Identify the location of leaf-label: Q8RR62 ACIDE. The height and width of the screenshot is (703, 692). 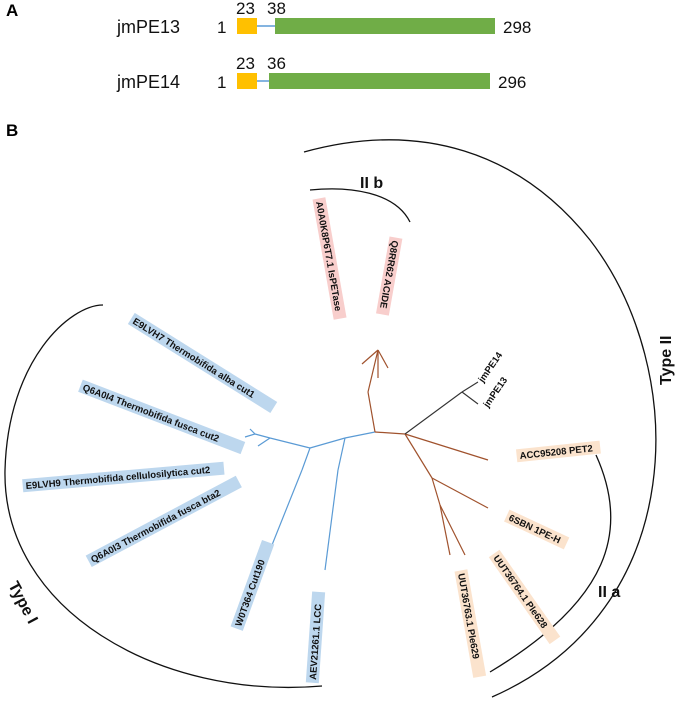
(388, 274).